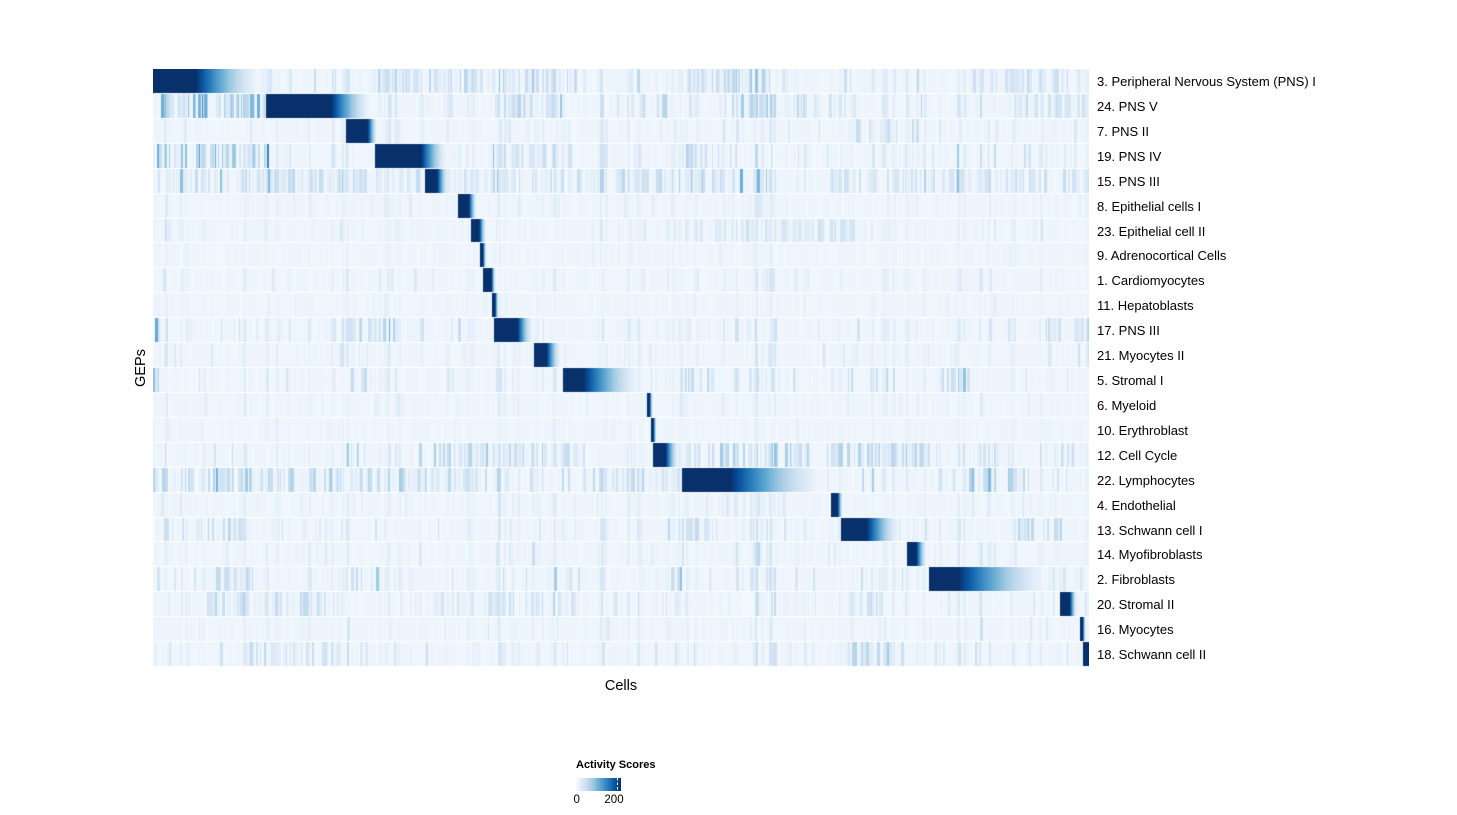 The height and width of the screenshot is (815, 1457). What do you see at coordinates (1141, 356) in the screenshot?
I see `row-label: 21. Myocytes II` at bounding box center [1141, 356].